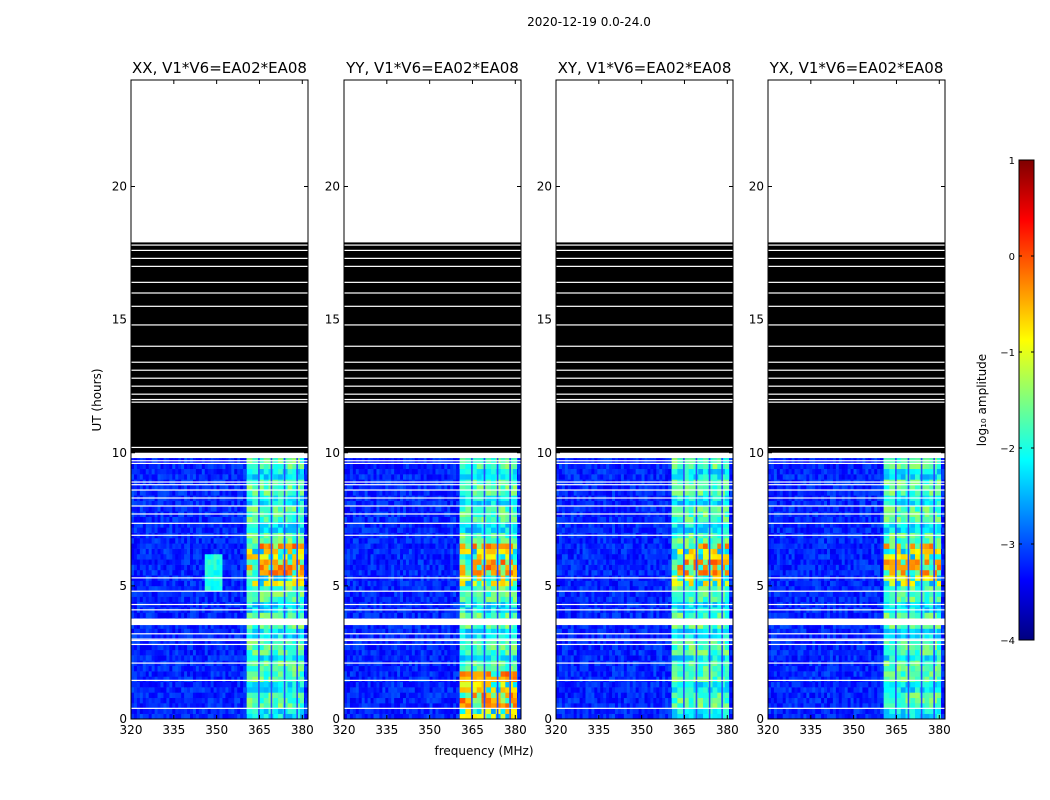 This screenshot has width=1050, height=800. What do you see at coordinates (1007, 449) in the screenshot?
I see `colorbar-tick-label: −2` at bounding box center [1007, 449].